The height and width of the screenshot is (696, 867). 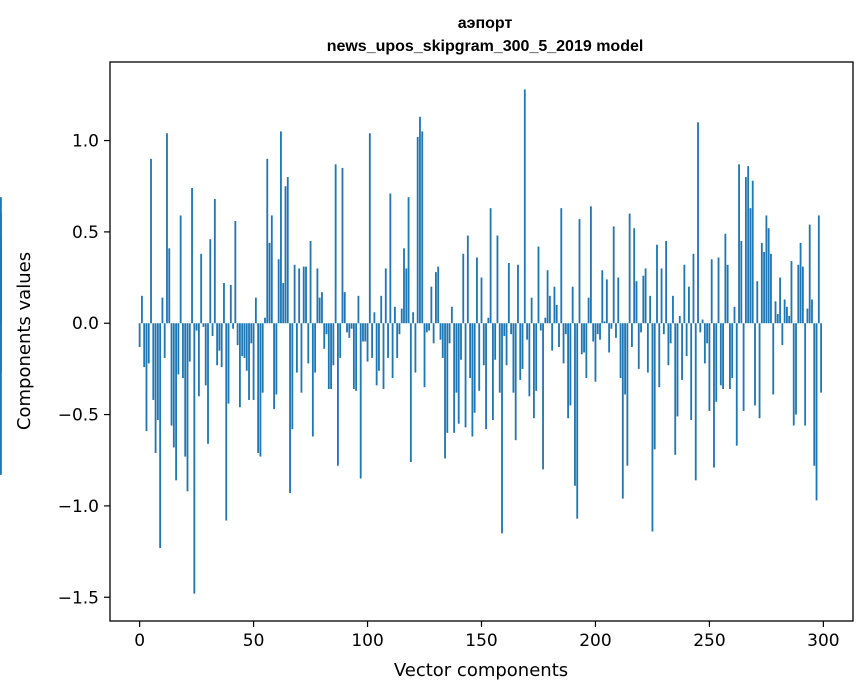 I want to click on chart-subtitle: news_upos_skipgram_300_5_2019 model, so click(x=485, y=46).